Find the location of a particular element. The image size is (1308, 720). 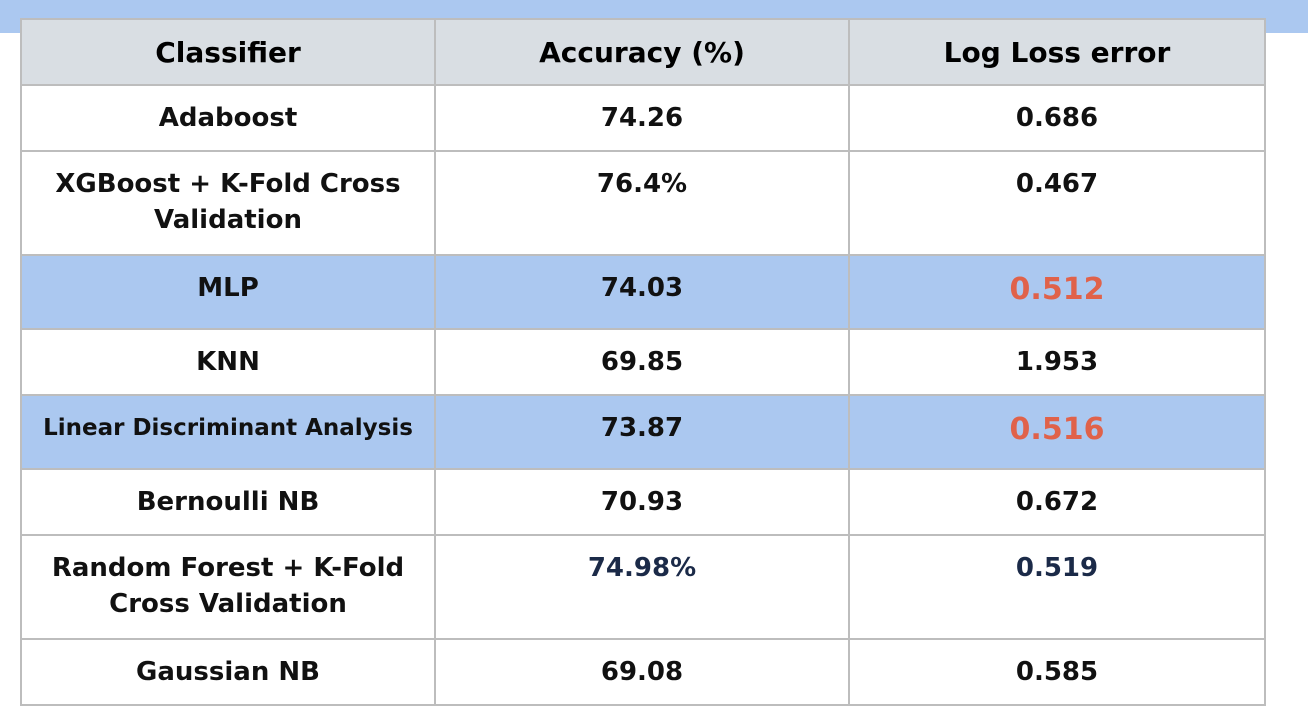

accuracy-cell: 73.87 is located at coordinates (642, 432).